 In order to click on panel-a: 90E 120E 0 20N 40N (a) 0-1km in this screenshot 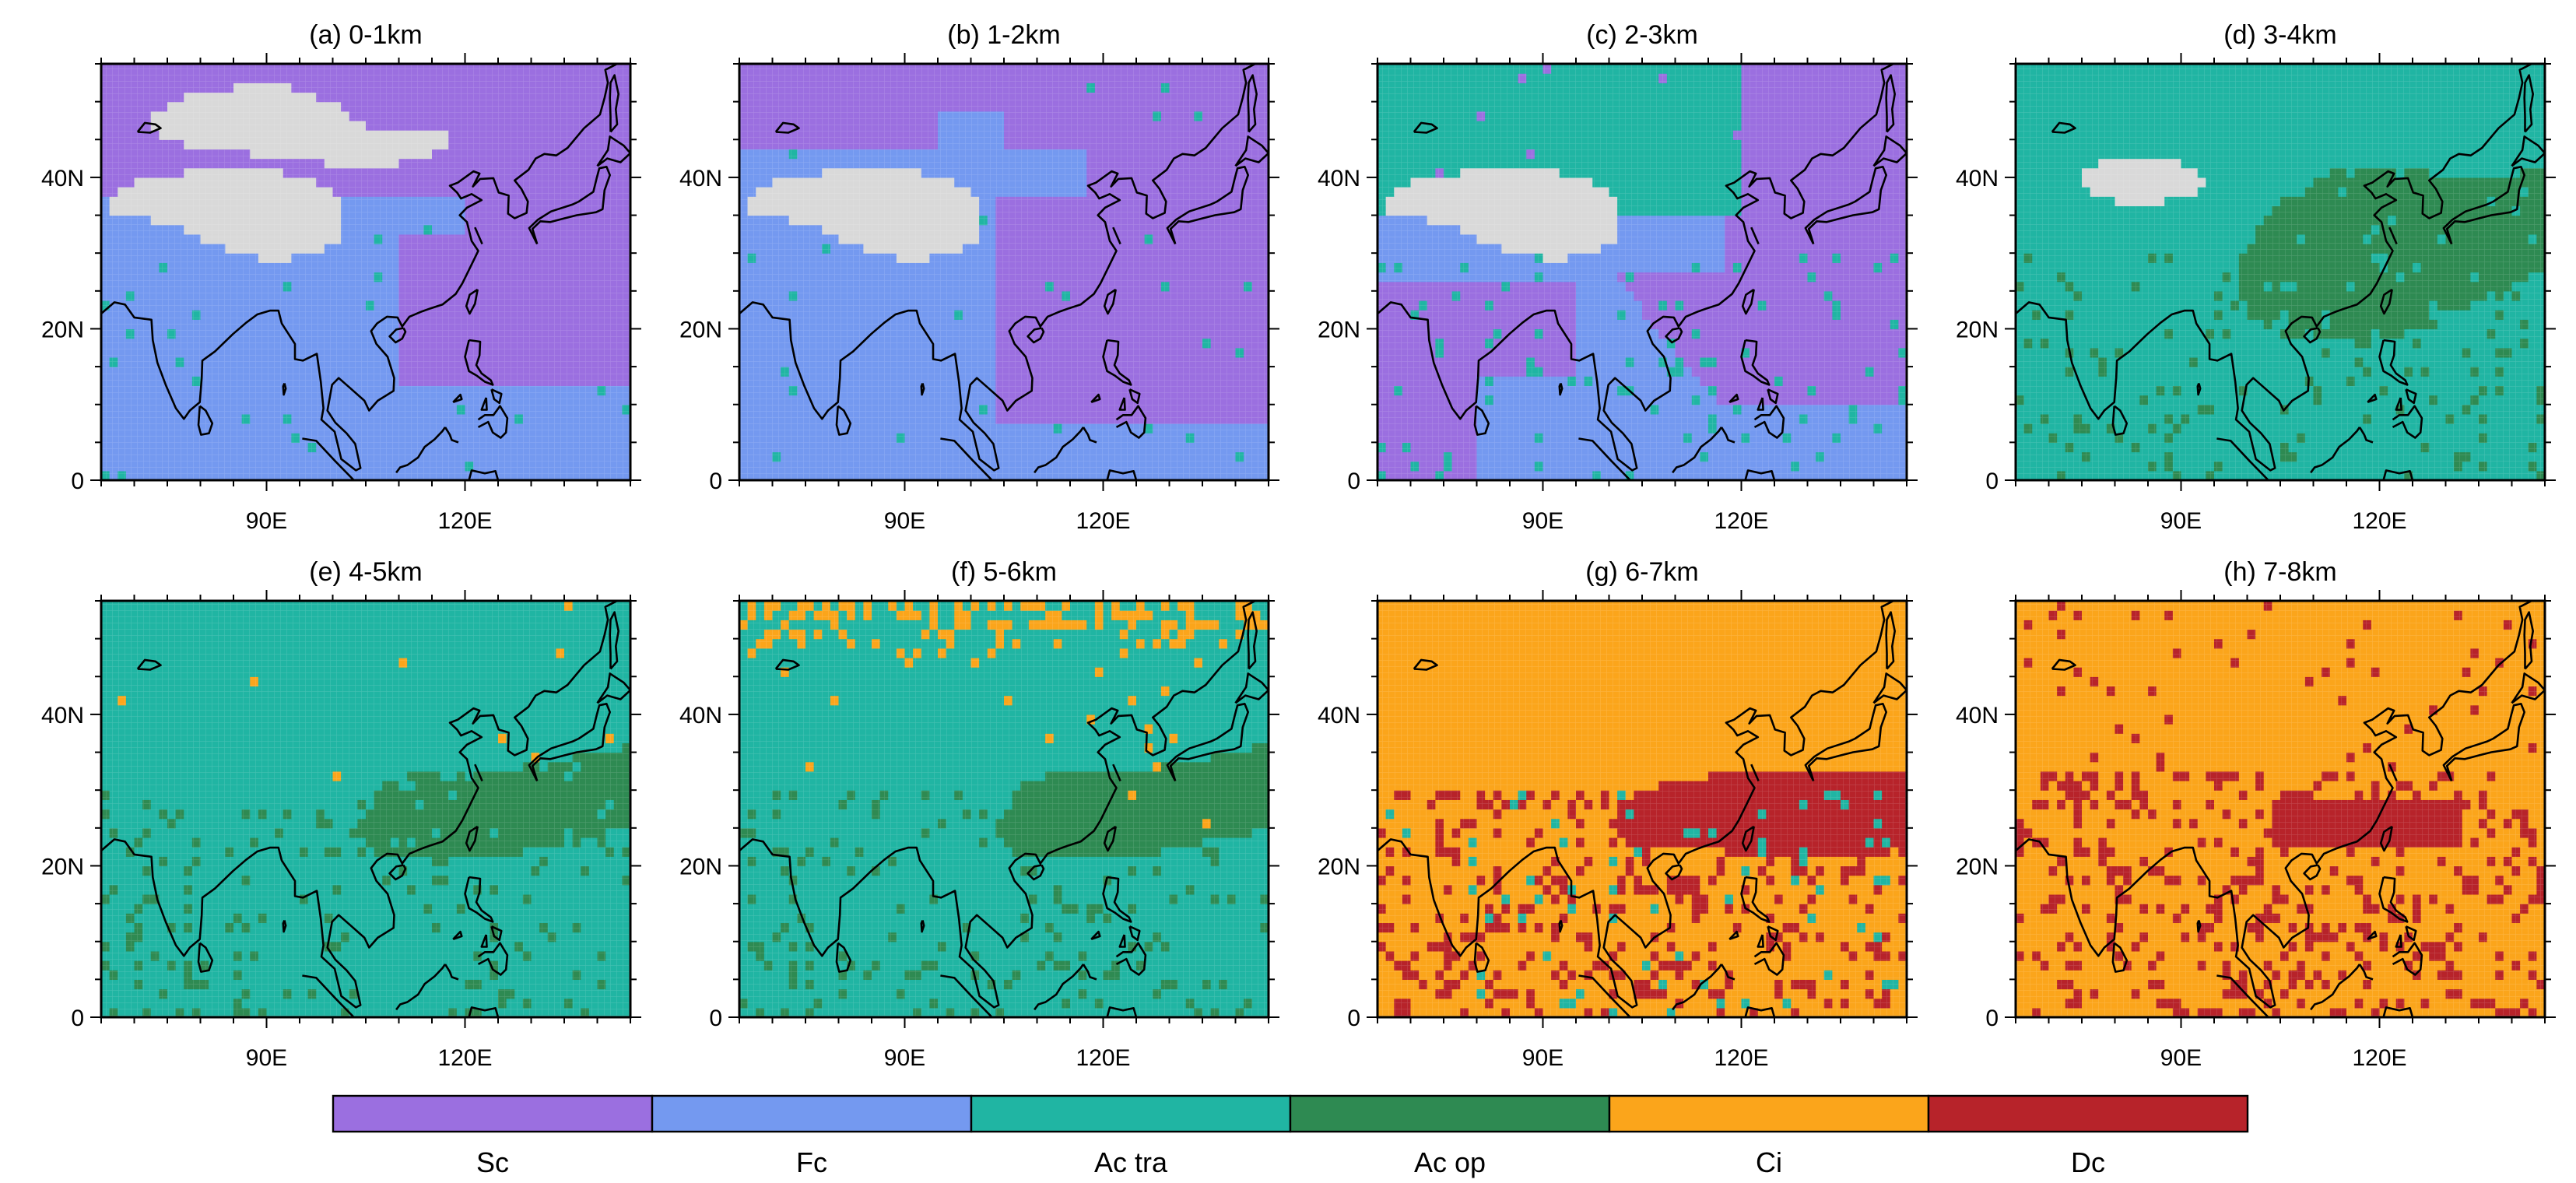, I will do `click(341, 277)`.